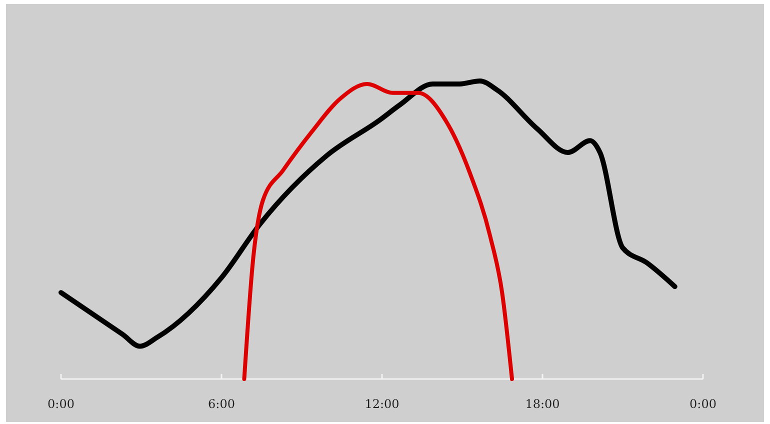  What do you see at coordinates (221, 404) in the screenshot?
I see `x-tick-label: 6:00` at bounding box center [221, 404].